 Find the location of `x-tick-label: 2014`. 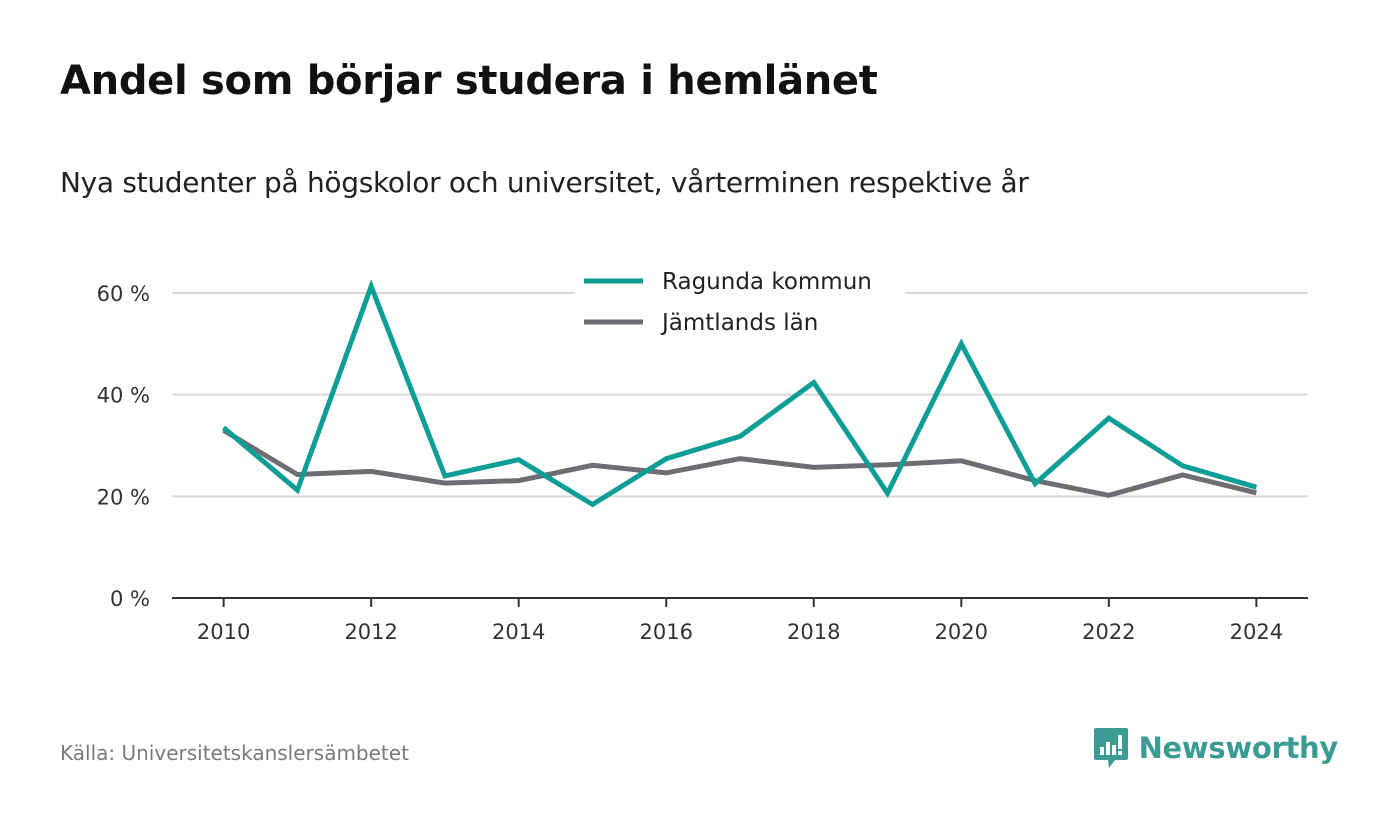

x-tick-label: 2014 is located at coordinates (518, 632).